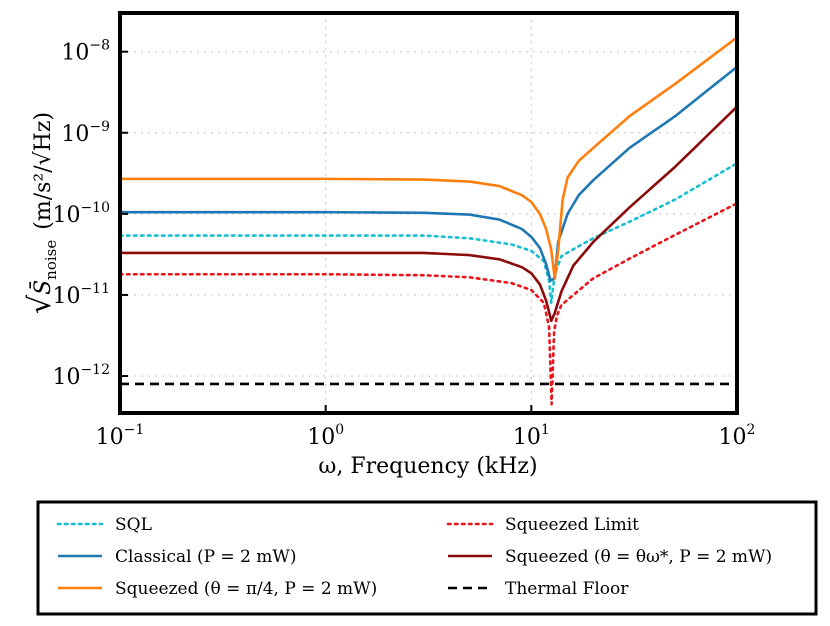 This screenshot has width=830, height=626. I want to click on legend-label-3: Squeezed Limit, so click(572, 525).